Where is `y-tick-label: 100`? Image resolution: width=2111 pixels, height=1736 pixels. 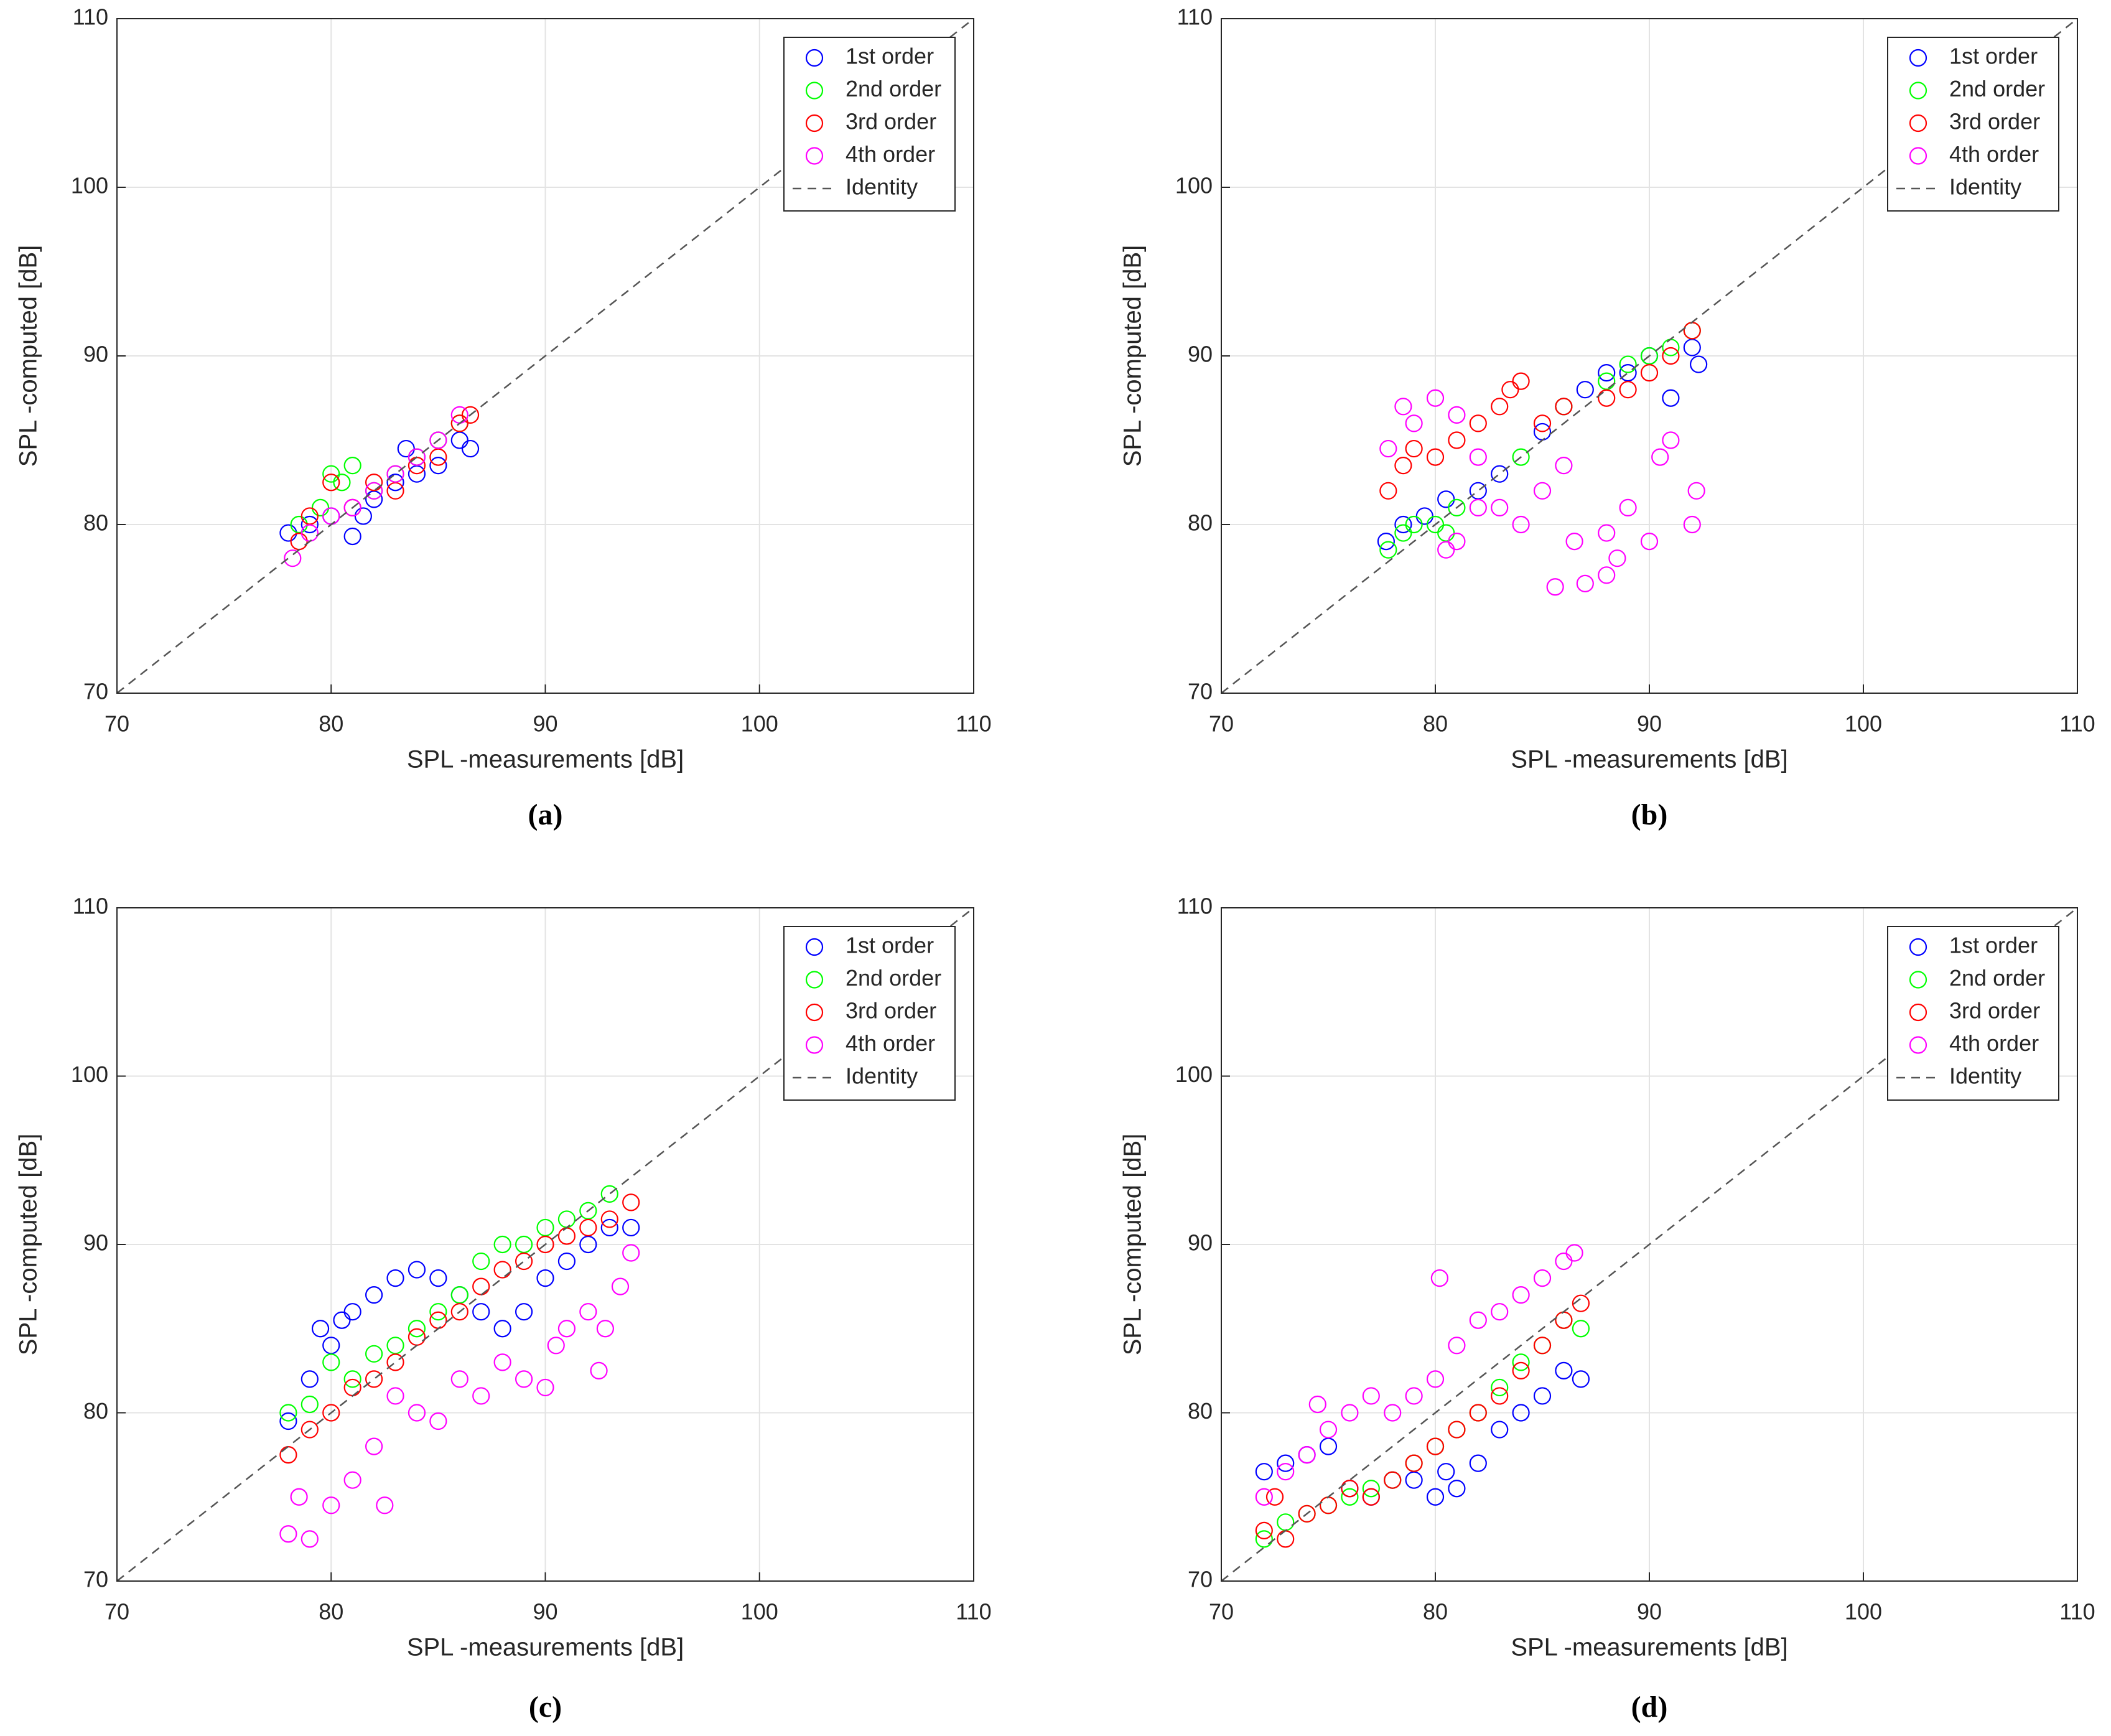
y-tick-label: 100 is located at coordinates (1194, 185).